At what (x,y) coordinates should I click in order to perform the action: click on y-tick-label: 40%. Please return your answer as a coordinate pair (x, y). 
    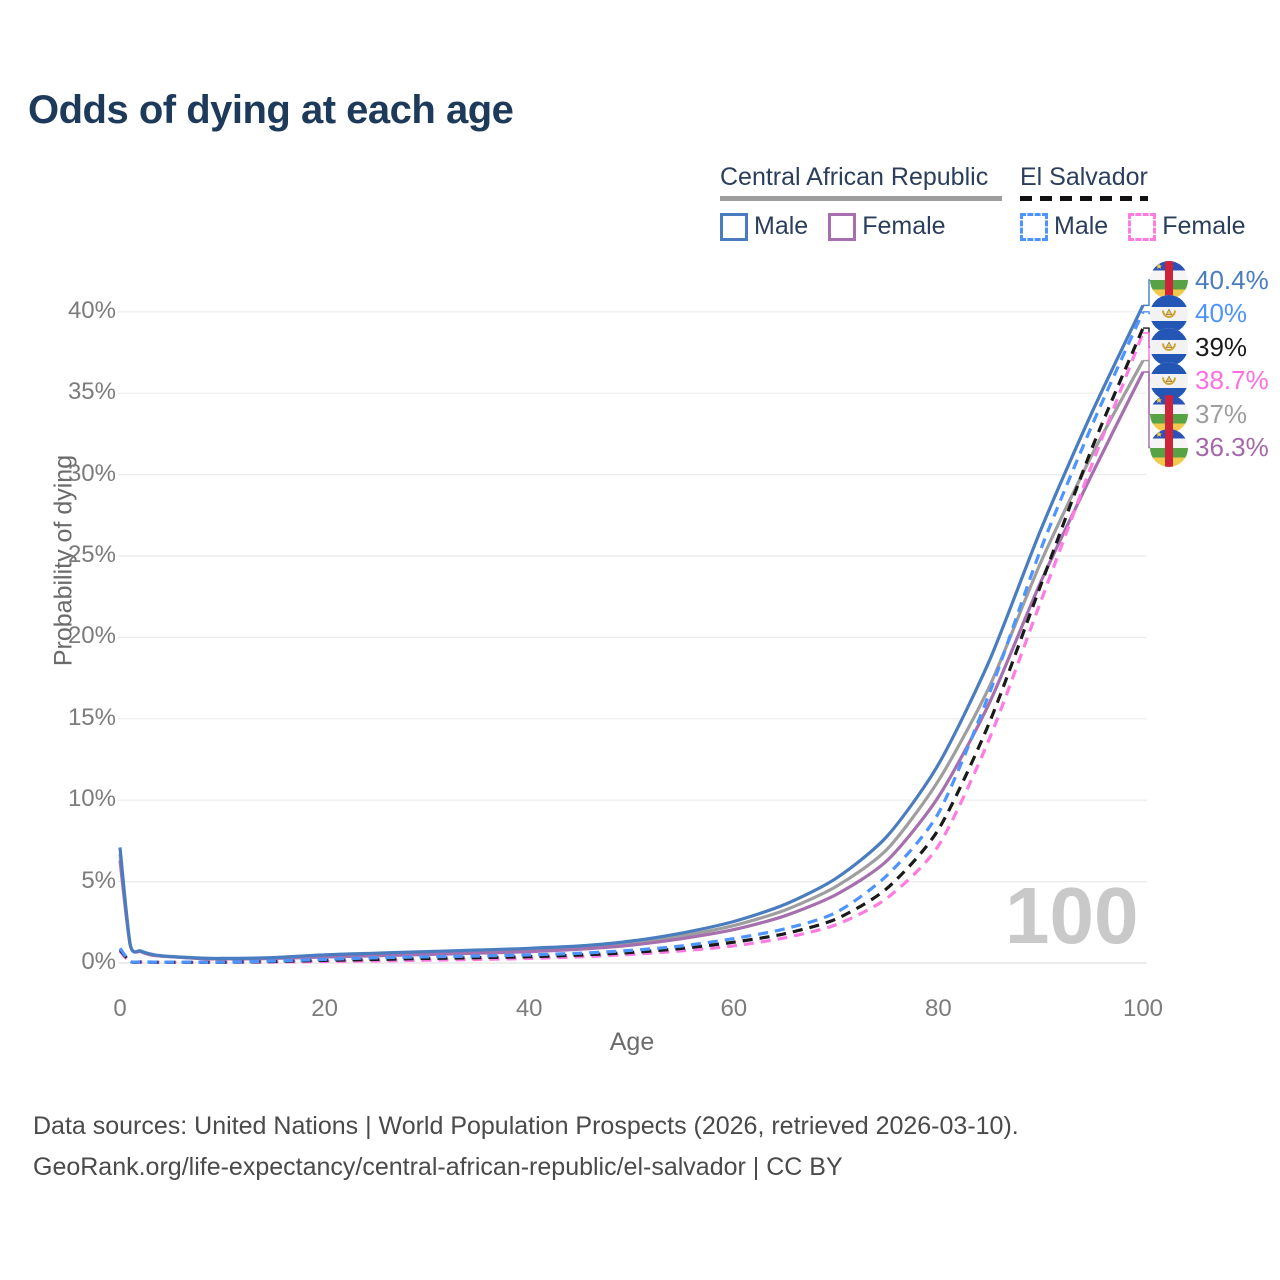
    Looking at the image, I should click on (91, 310).